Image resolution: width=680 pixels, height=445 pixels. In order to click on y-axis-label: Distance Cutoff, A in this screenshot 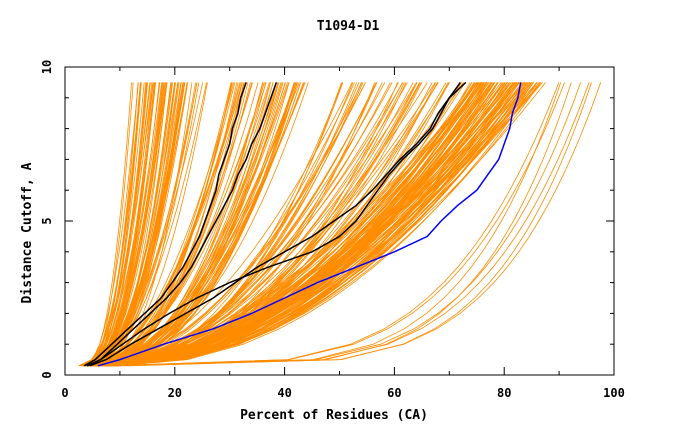, I will do `click(27, 232)`.